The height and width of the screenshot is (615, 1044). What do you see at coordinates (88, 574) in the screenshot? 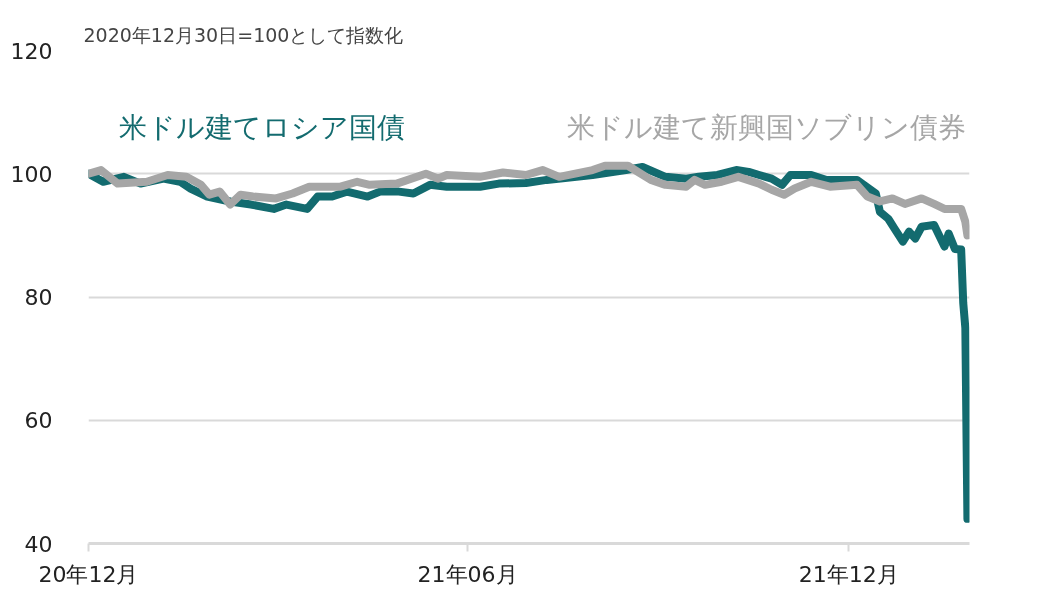
I see `x-tick-label: 20年12月` at bounding box center [88, 574].